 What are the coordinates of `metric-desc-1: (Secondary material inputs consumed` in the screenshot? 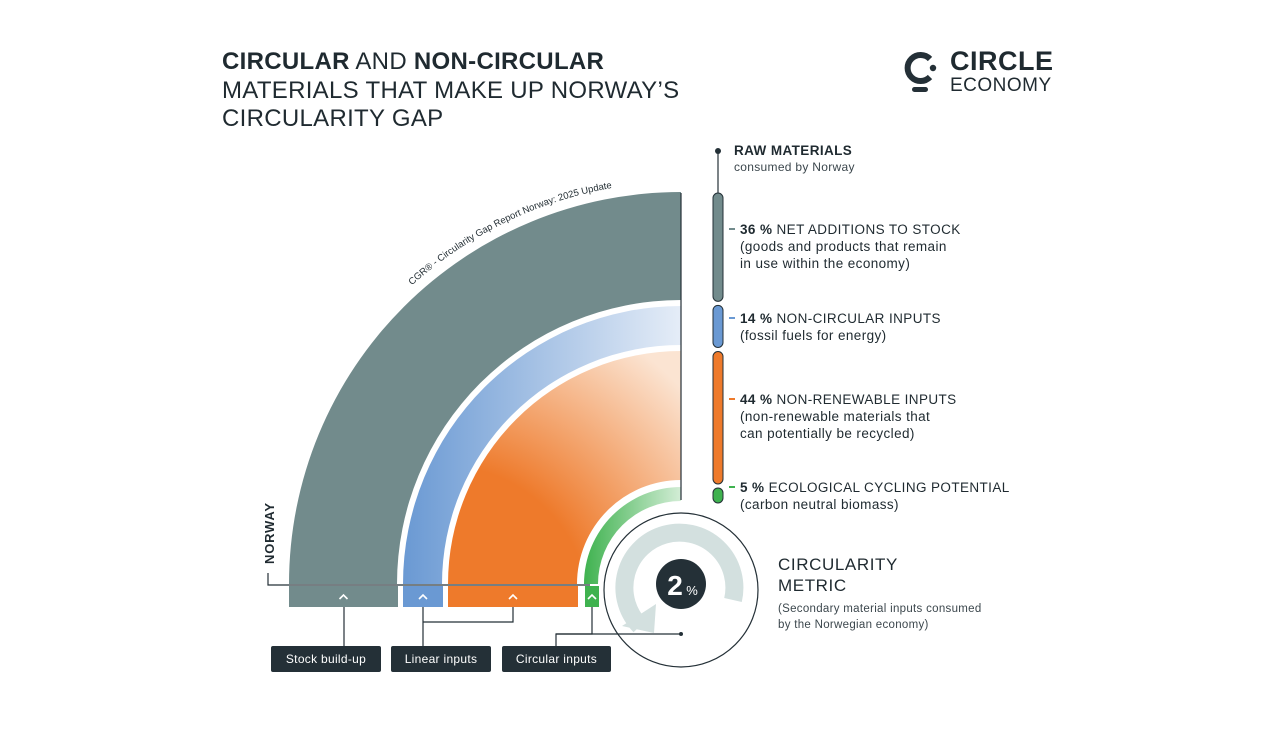 It's located at (880, 609).